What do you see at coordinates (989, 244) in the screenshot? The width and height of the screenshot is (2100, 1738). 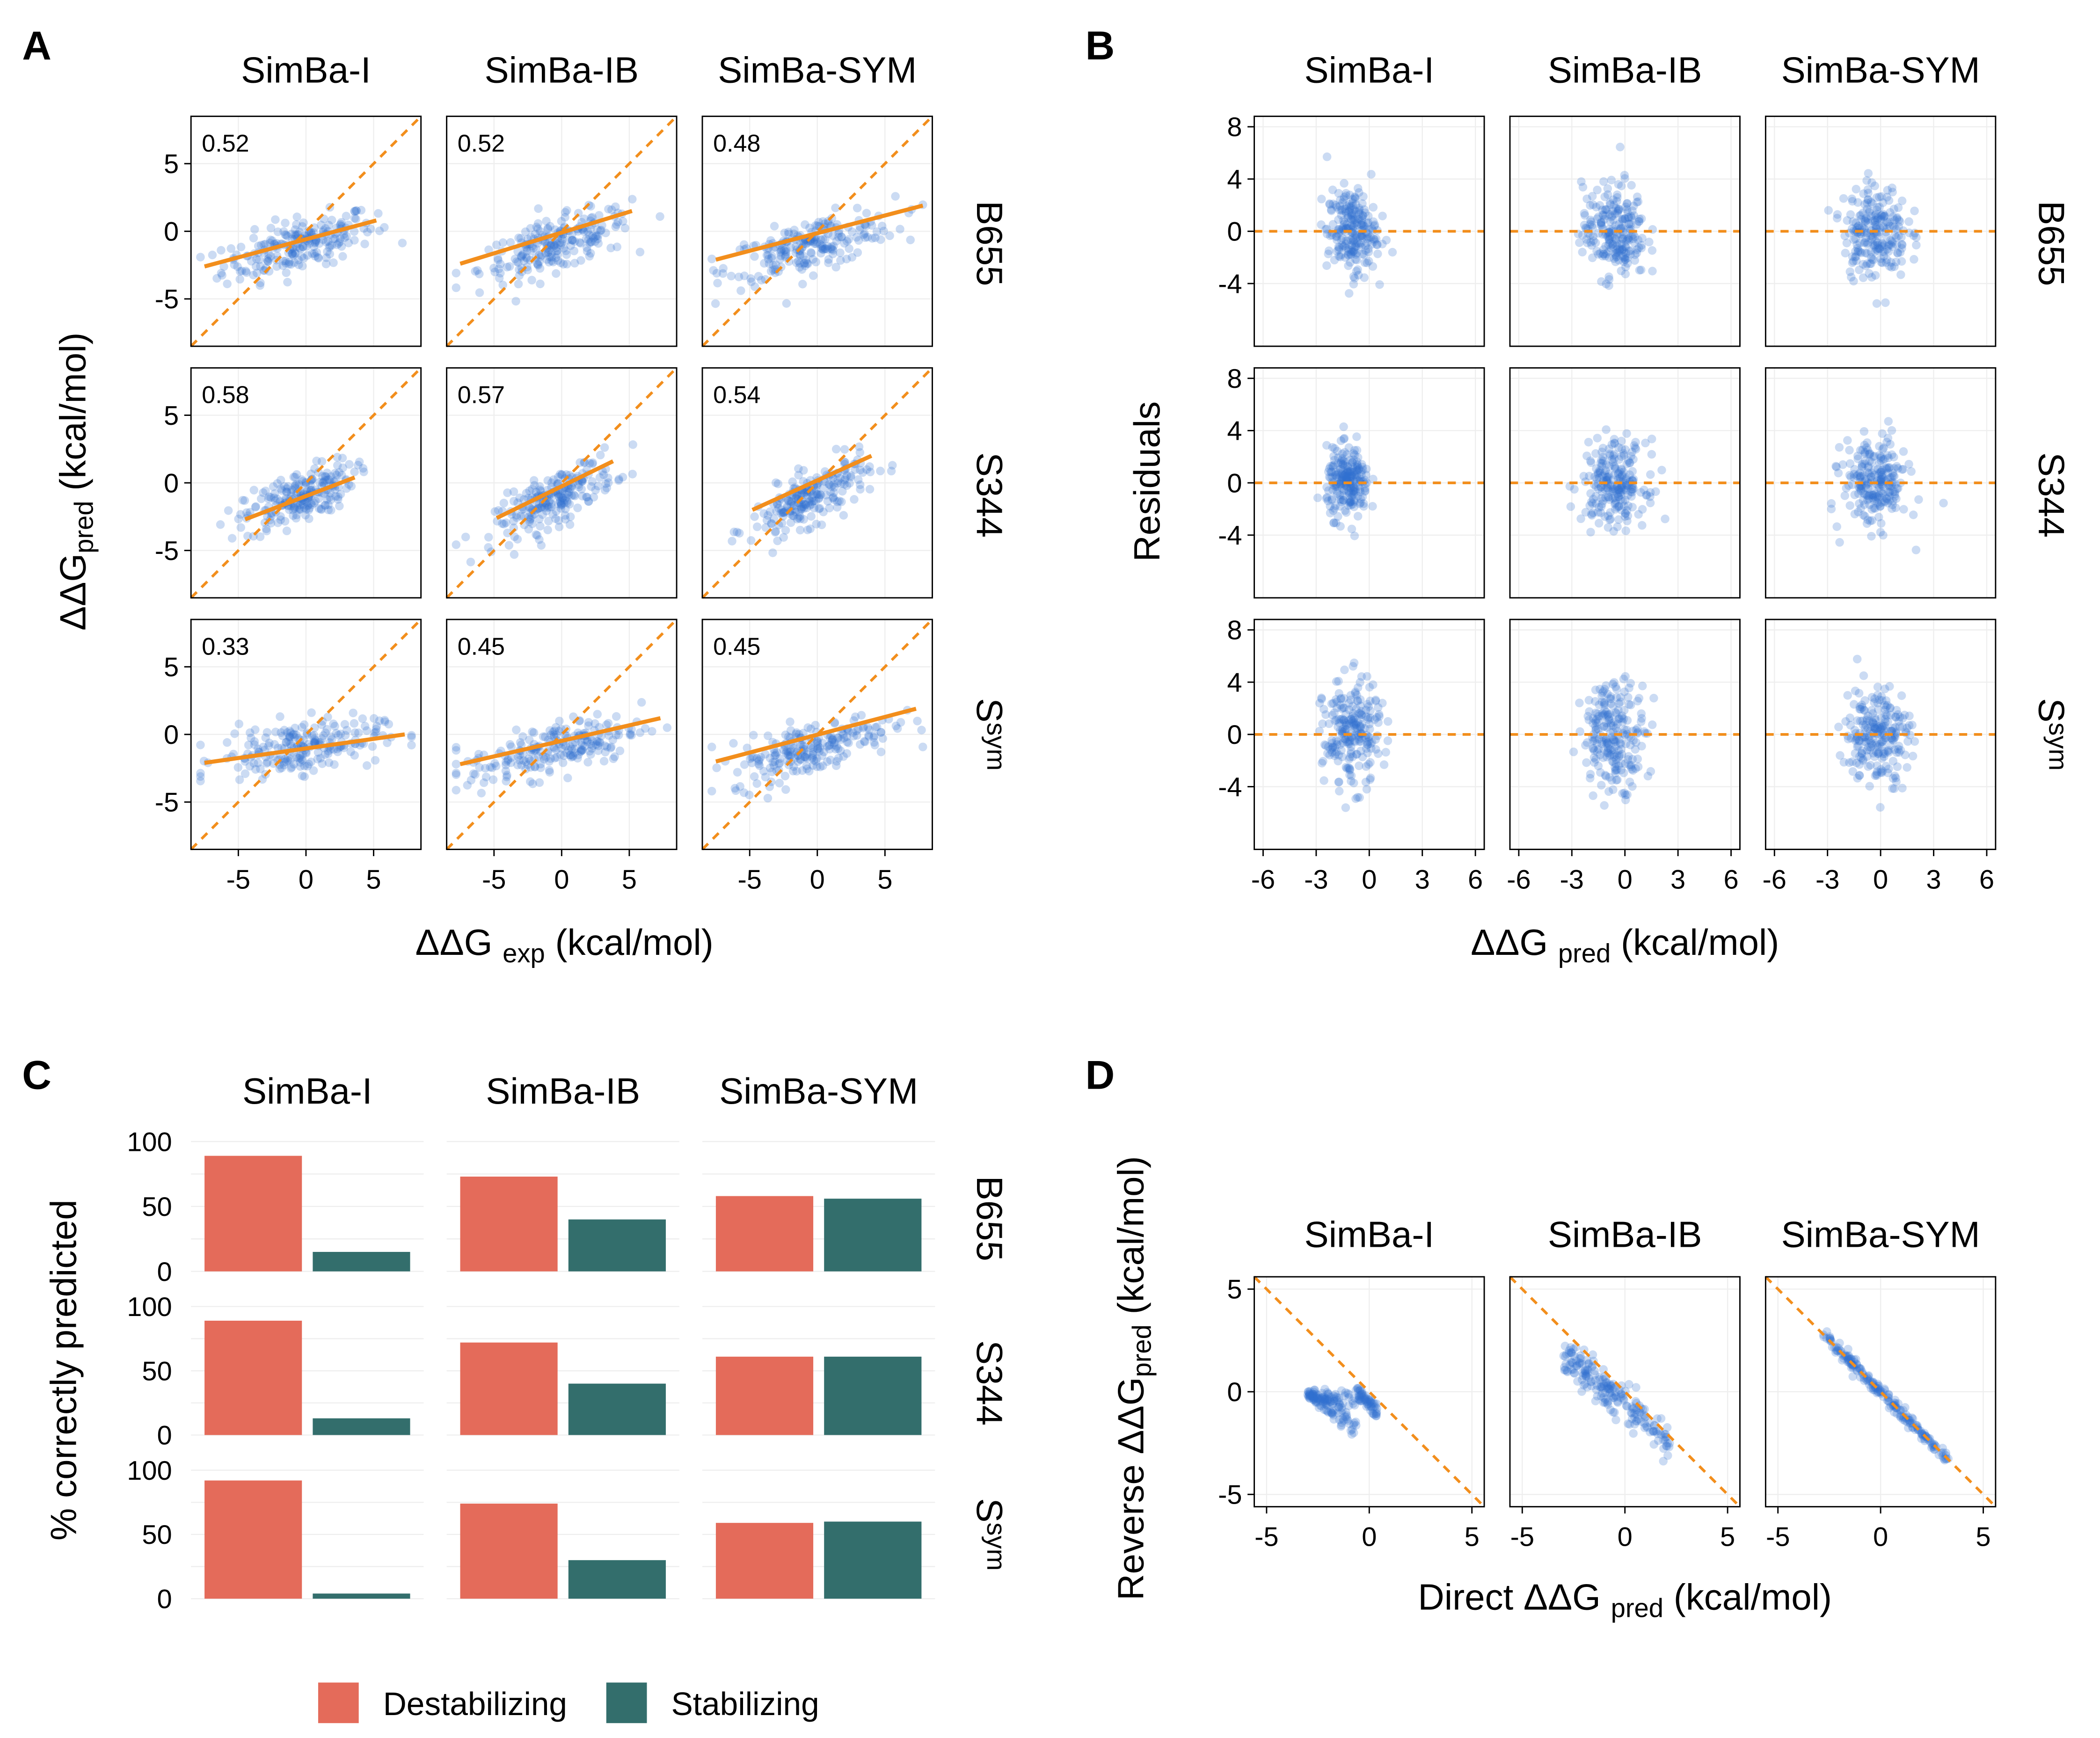 I see `panel-A-dataset-0: B655` at bounding box center [989, 244].